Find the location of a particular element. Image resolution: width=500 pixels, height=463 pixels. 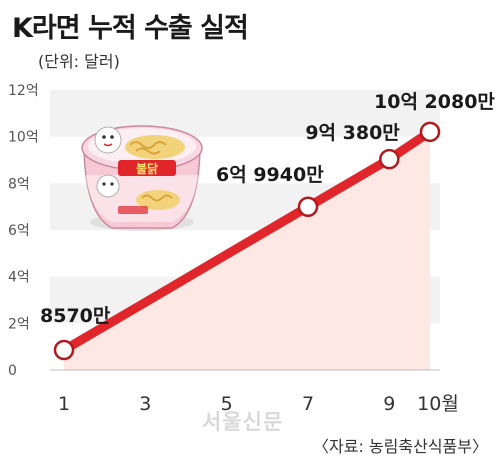

unit-label: (단위: 달러) is located at coordinates (79, 61).